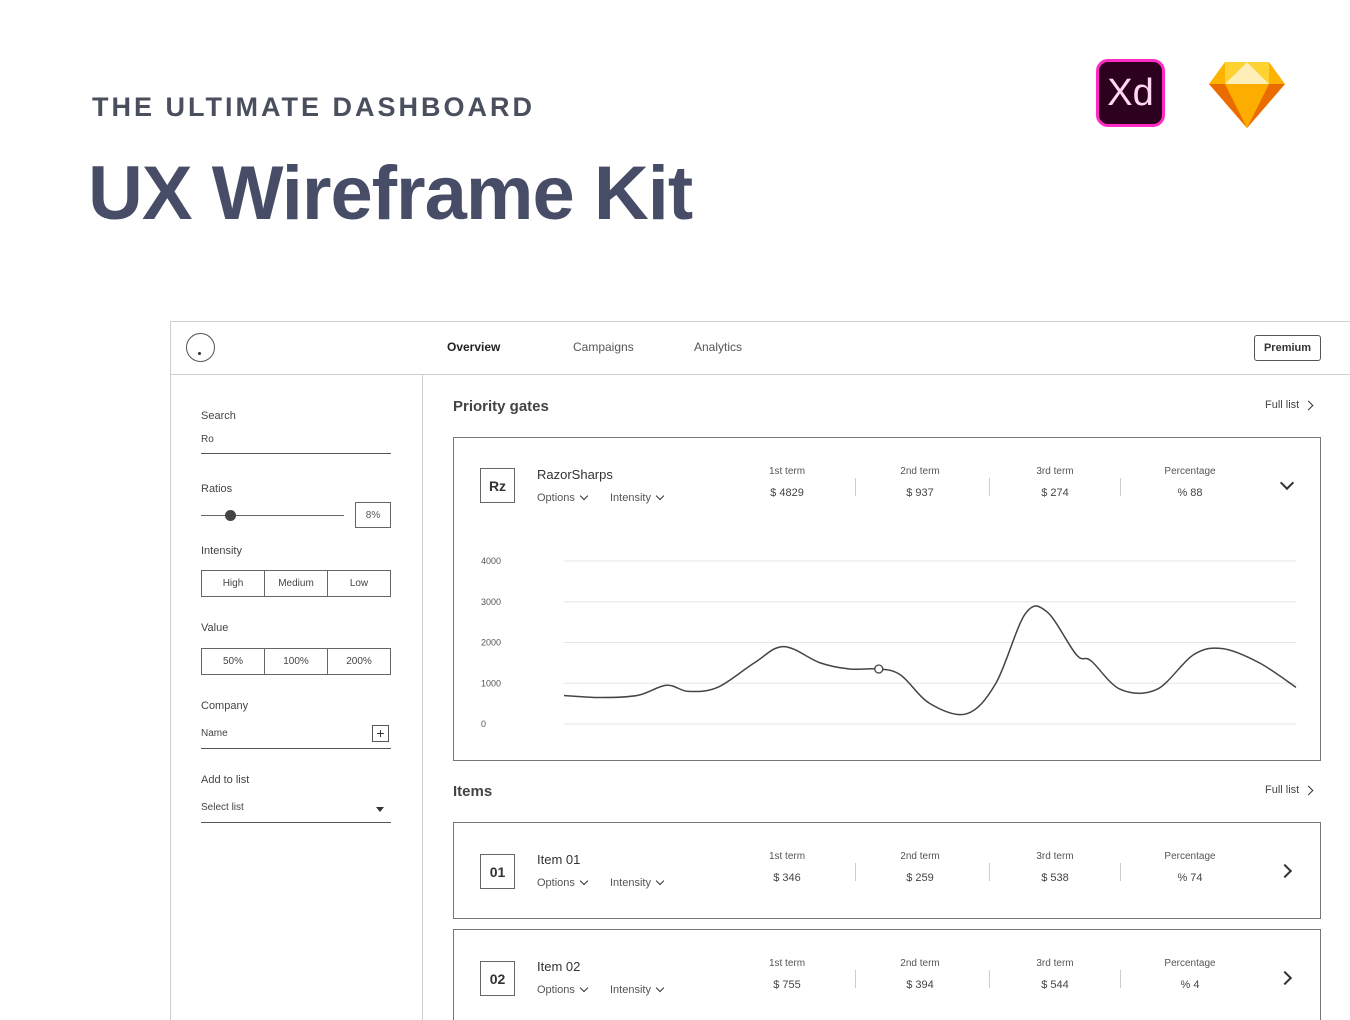 This screenshot has height=1020, width=1350. What do you see at coordinates (313, 107) in the screenshot?
I see `eyebrow-title: THE ULTIMATE DASHBOARD` at bounding box center [313, 107].